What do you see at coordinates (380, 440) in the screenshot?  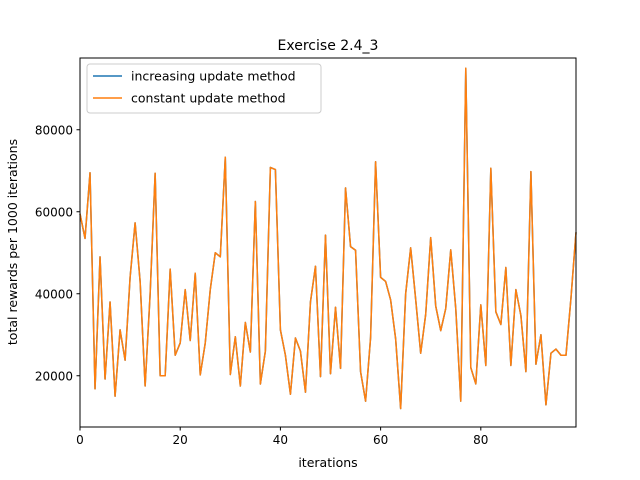 I see `x-tick-label: 60` at bounding box center [380, 440].